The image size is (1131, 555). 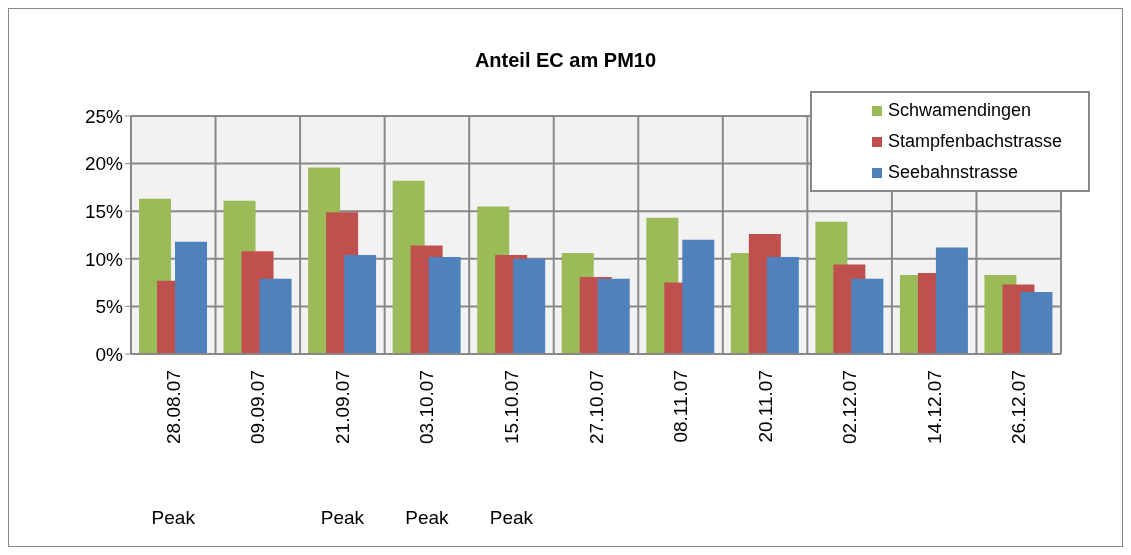 I want to click on x-tick-label: 20.11.07, so click(x=765, y=406).